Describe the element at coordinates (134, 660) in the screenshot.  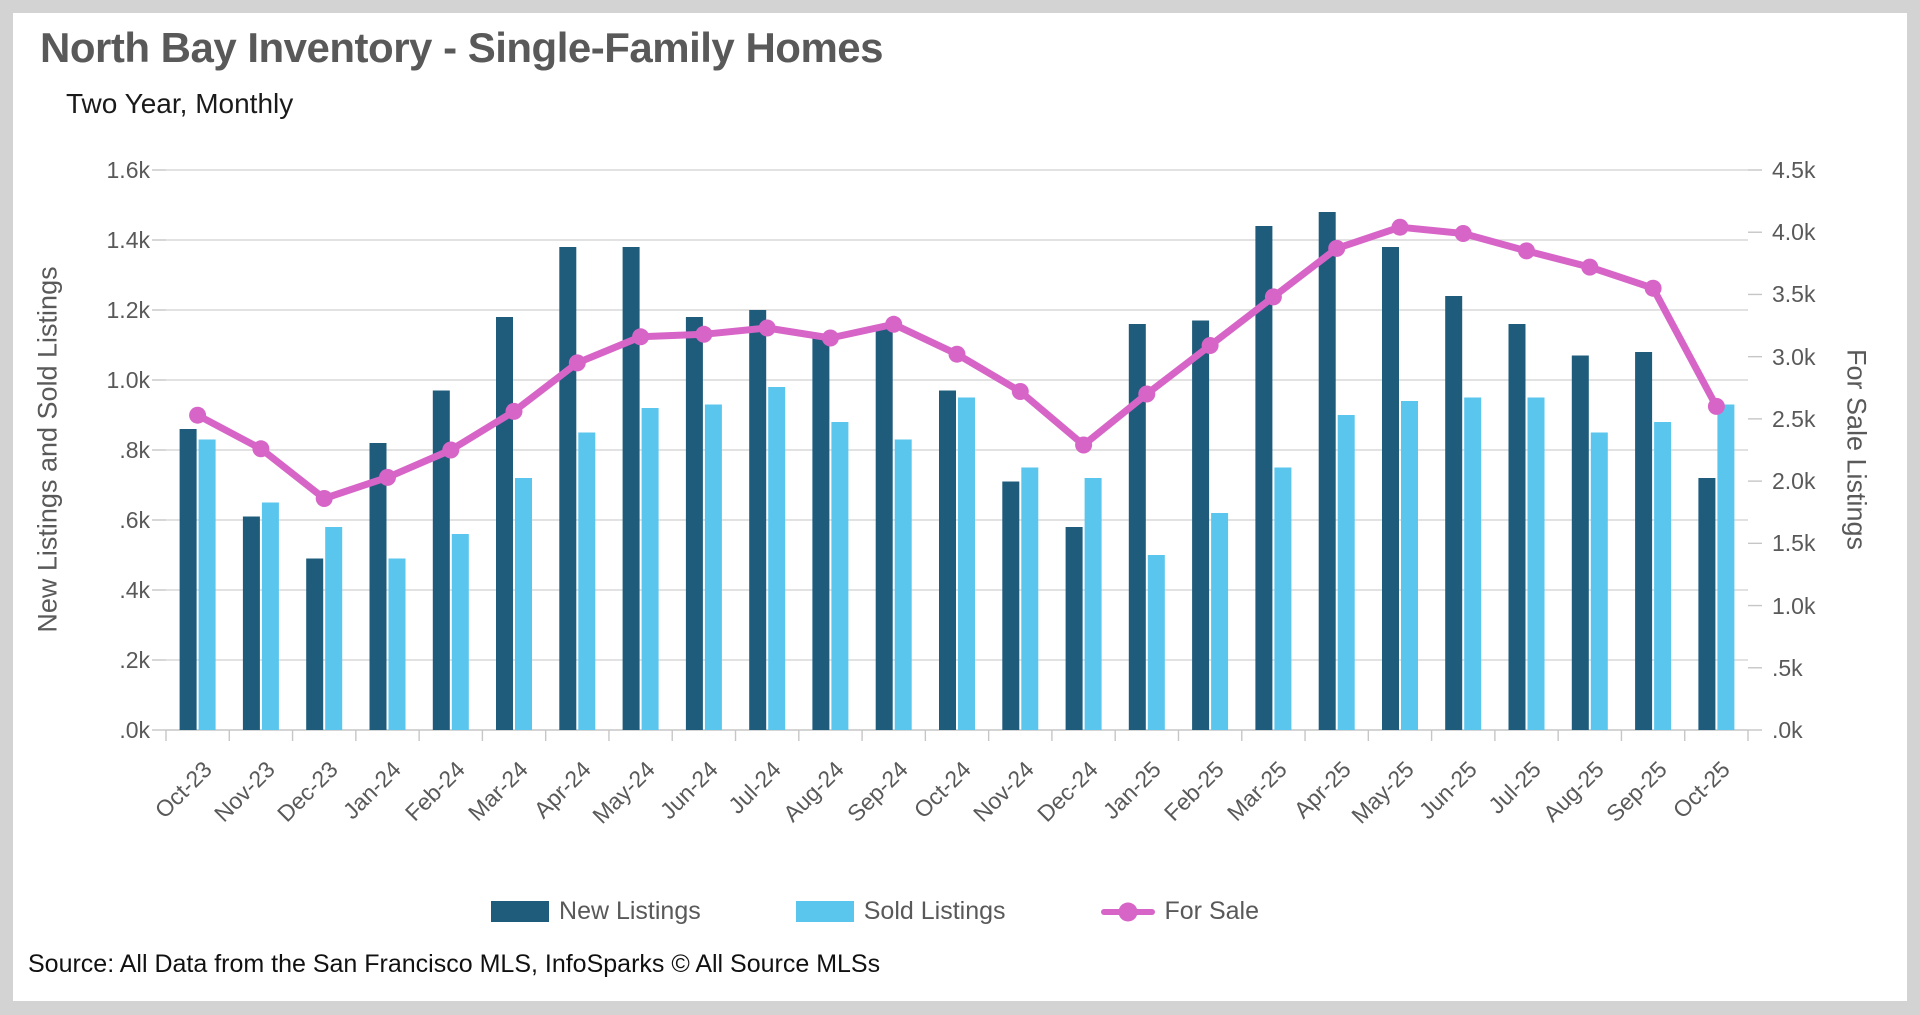
I see `left-axis-tick-label: .2k` at that location.